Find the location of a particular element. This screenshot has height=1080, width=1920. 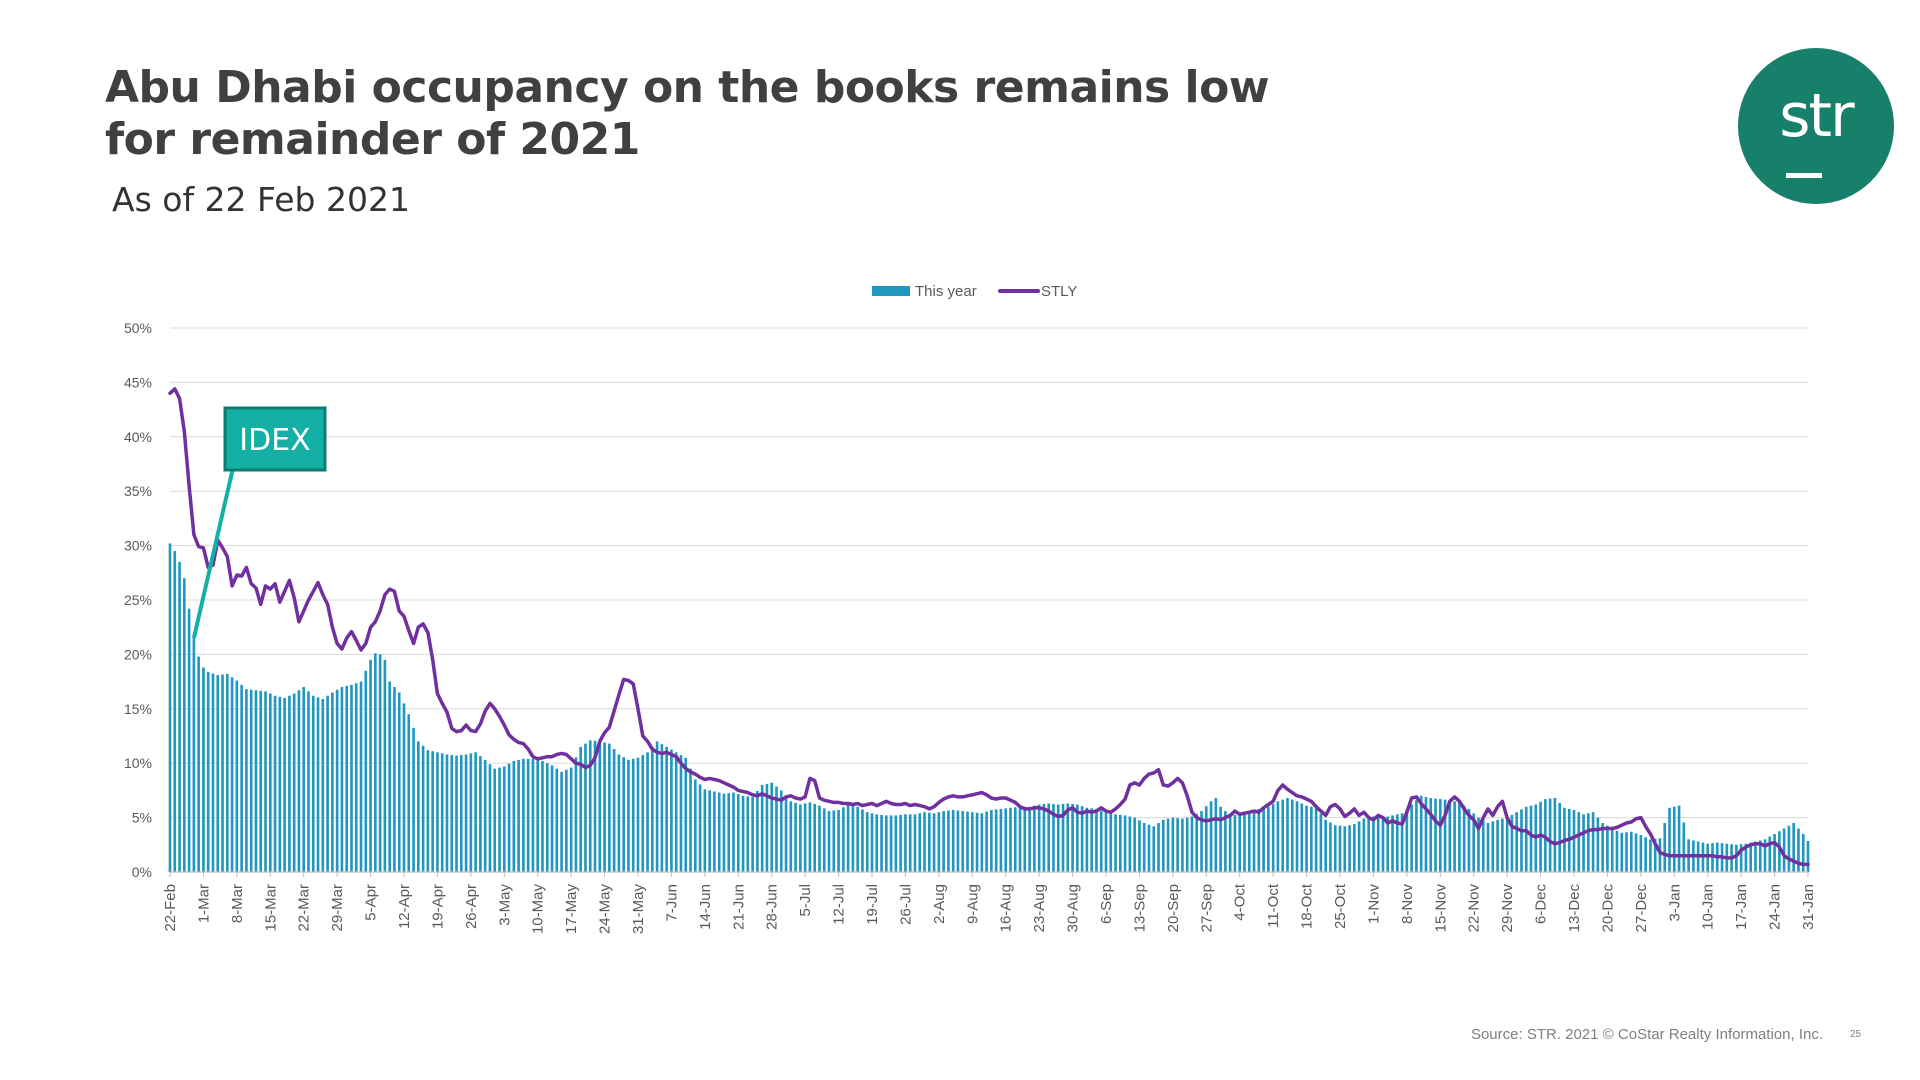

x-tick-label: 2-Aug is located at coordinates (939, 904).